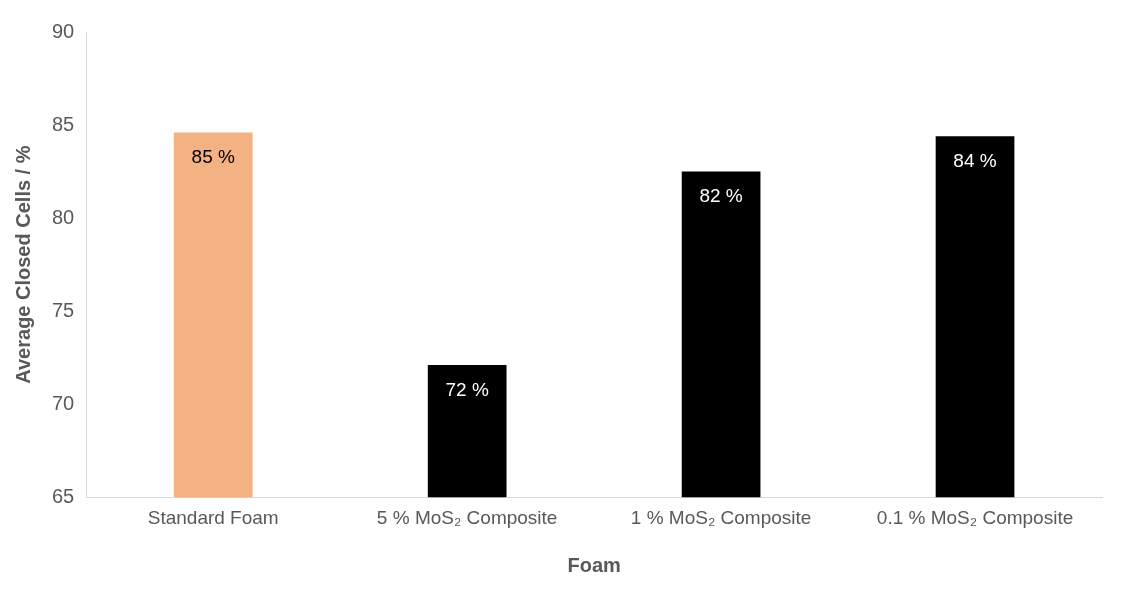  I want to click on x-axis-title: Foam, so click(594, 564).